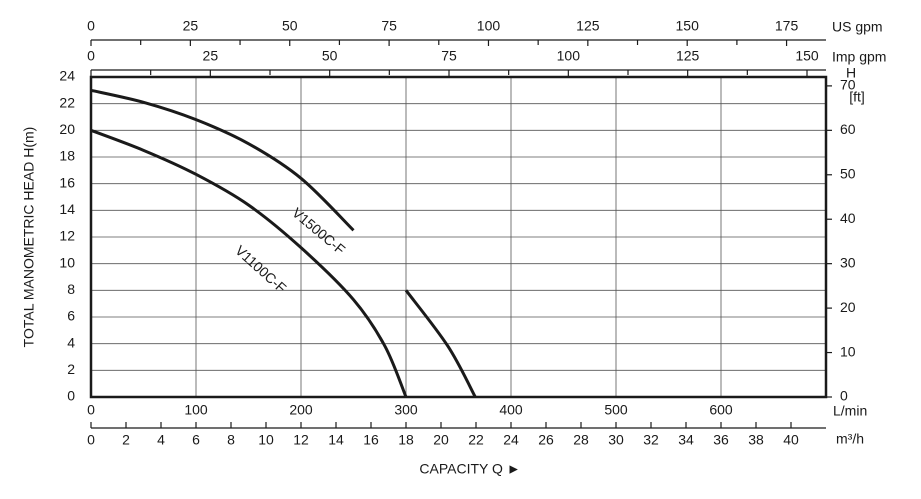 The height and width of the screenshot is (499, 921). What do you see at coordinates (71, 316) in the screenshot?
I see `y-tick-label: 6` at bounding box center [71, 316].